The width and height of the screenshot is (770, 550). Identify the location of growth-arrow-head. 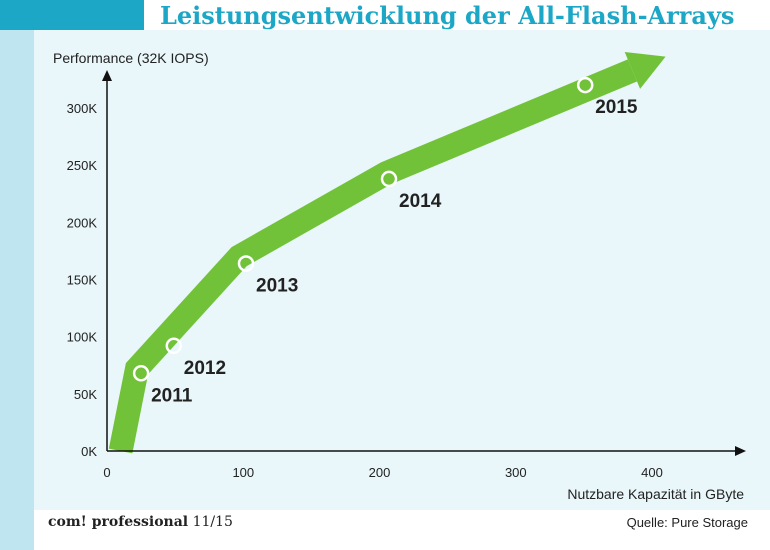
(645, 70).